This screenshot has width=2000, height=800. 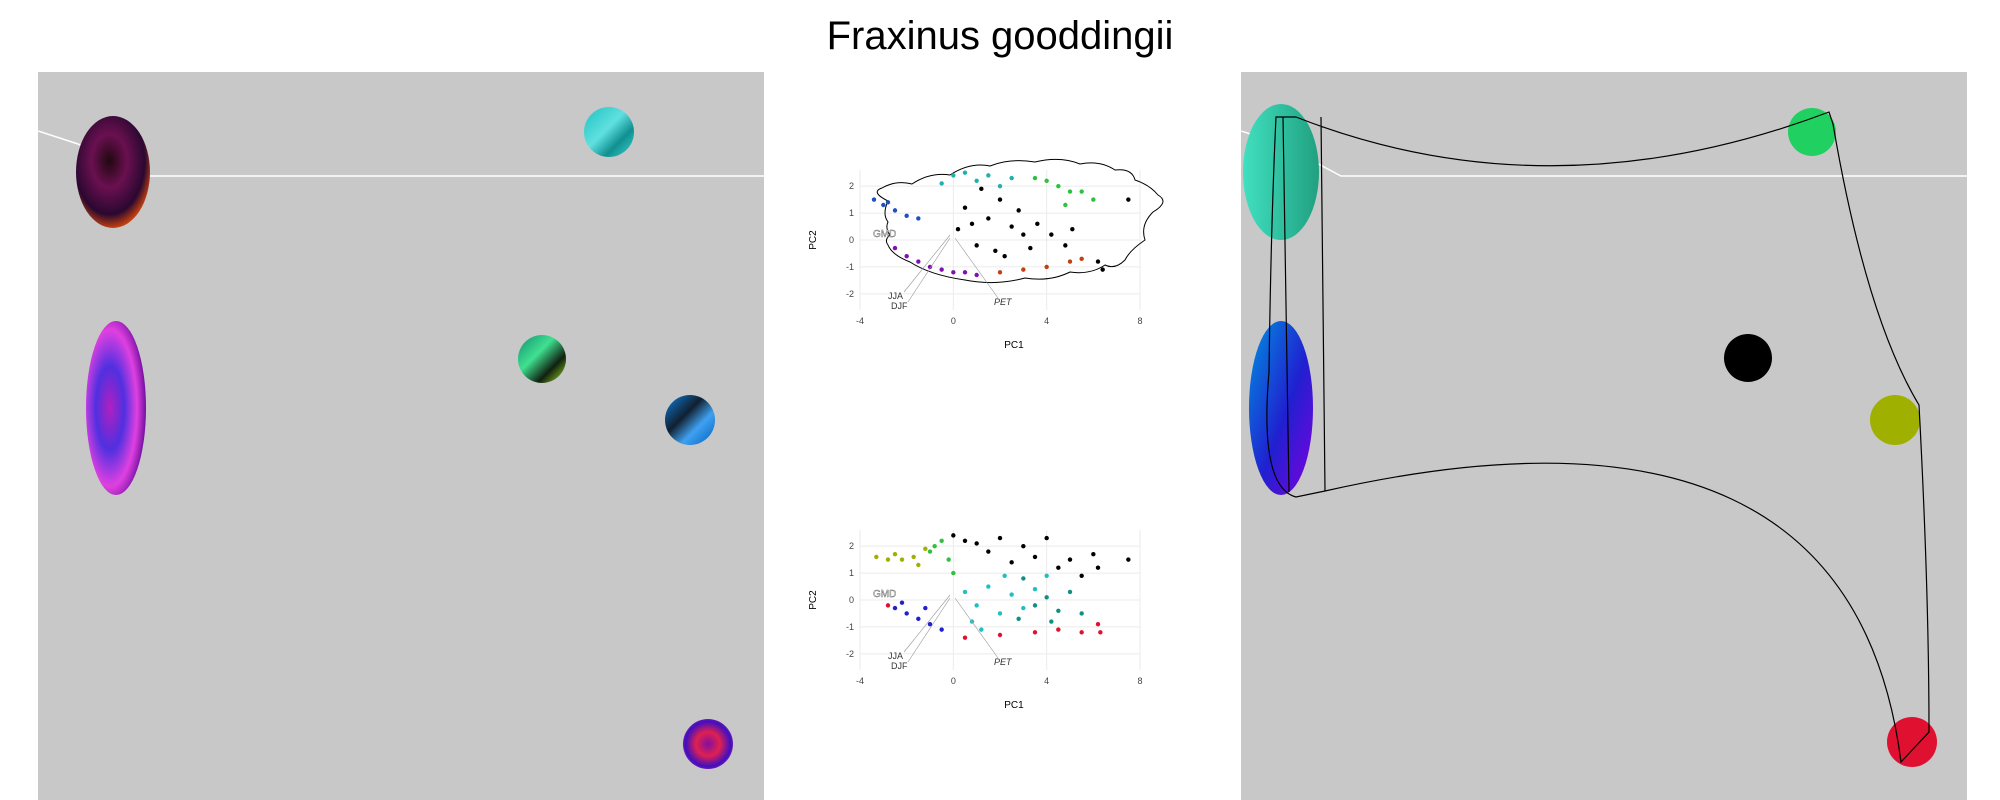 I want to click on pca-top-points, so click(x=1001, y=224).